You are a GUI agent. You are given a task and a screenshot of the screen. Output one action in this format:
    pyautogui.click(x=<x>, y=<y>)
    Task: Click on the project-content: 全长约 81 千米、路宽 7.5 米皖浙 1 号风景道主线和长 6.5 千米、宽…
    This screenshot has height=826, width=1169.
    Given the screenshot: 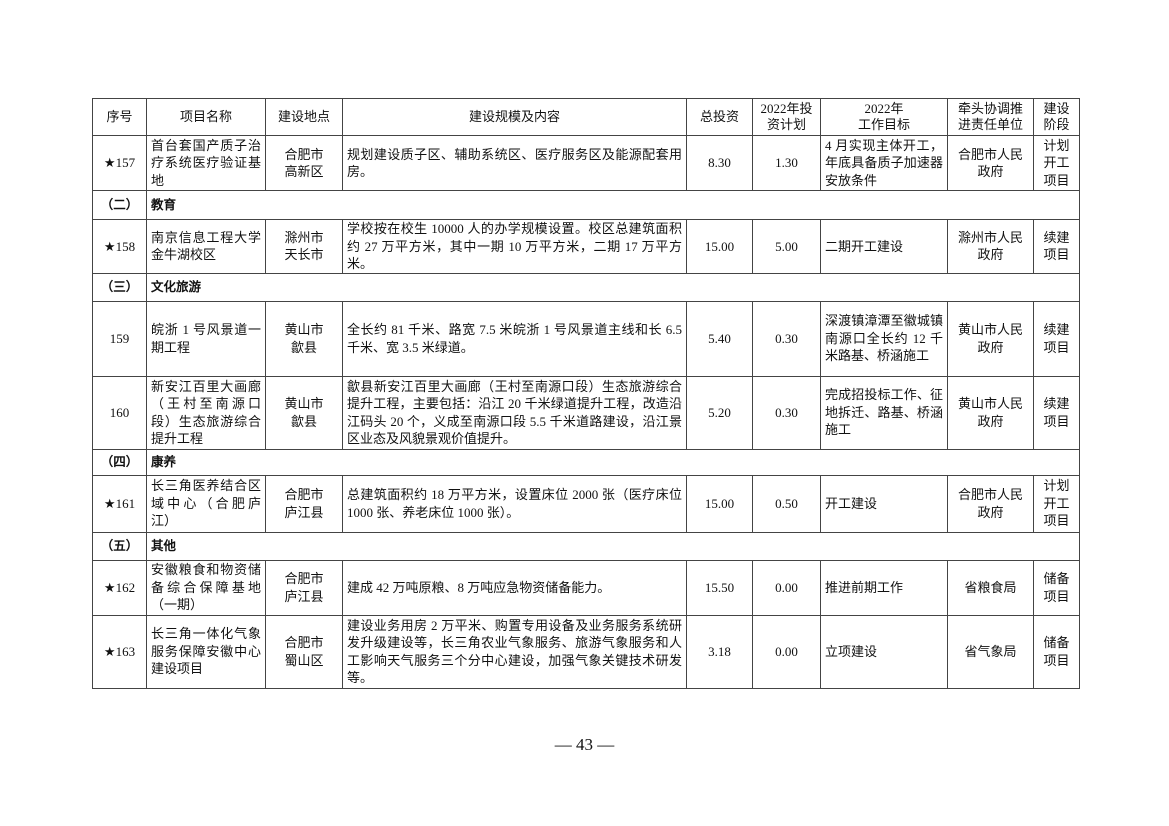 What is the action you would take?
    pyautogui.click(x=514, y=338)
    